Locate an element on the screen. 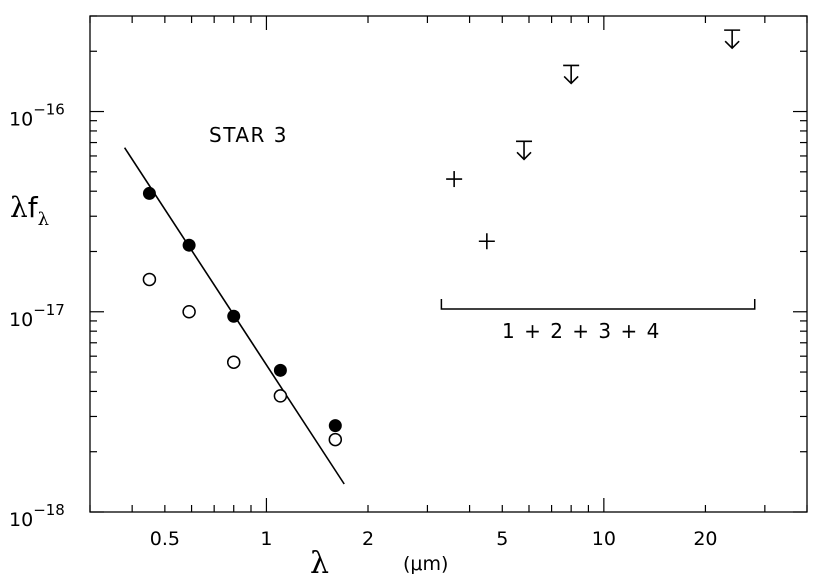 The image size is (830, 583). y-axis-label: λfλ is located at coordinates (29, 210).